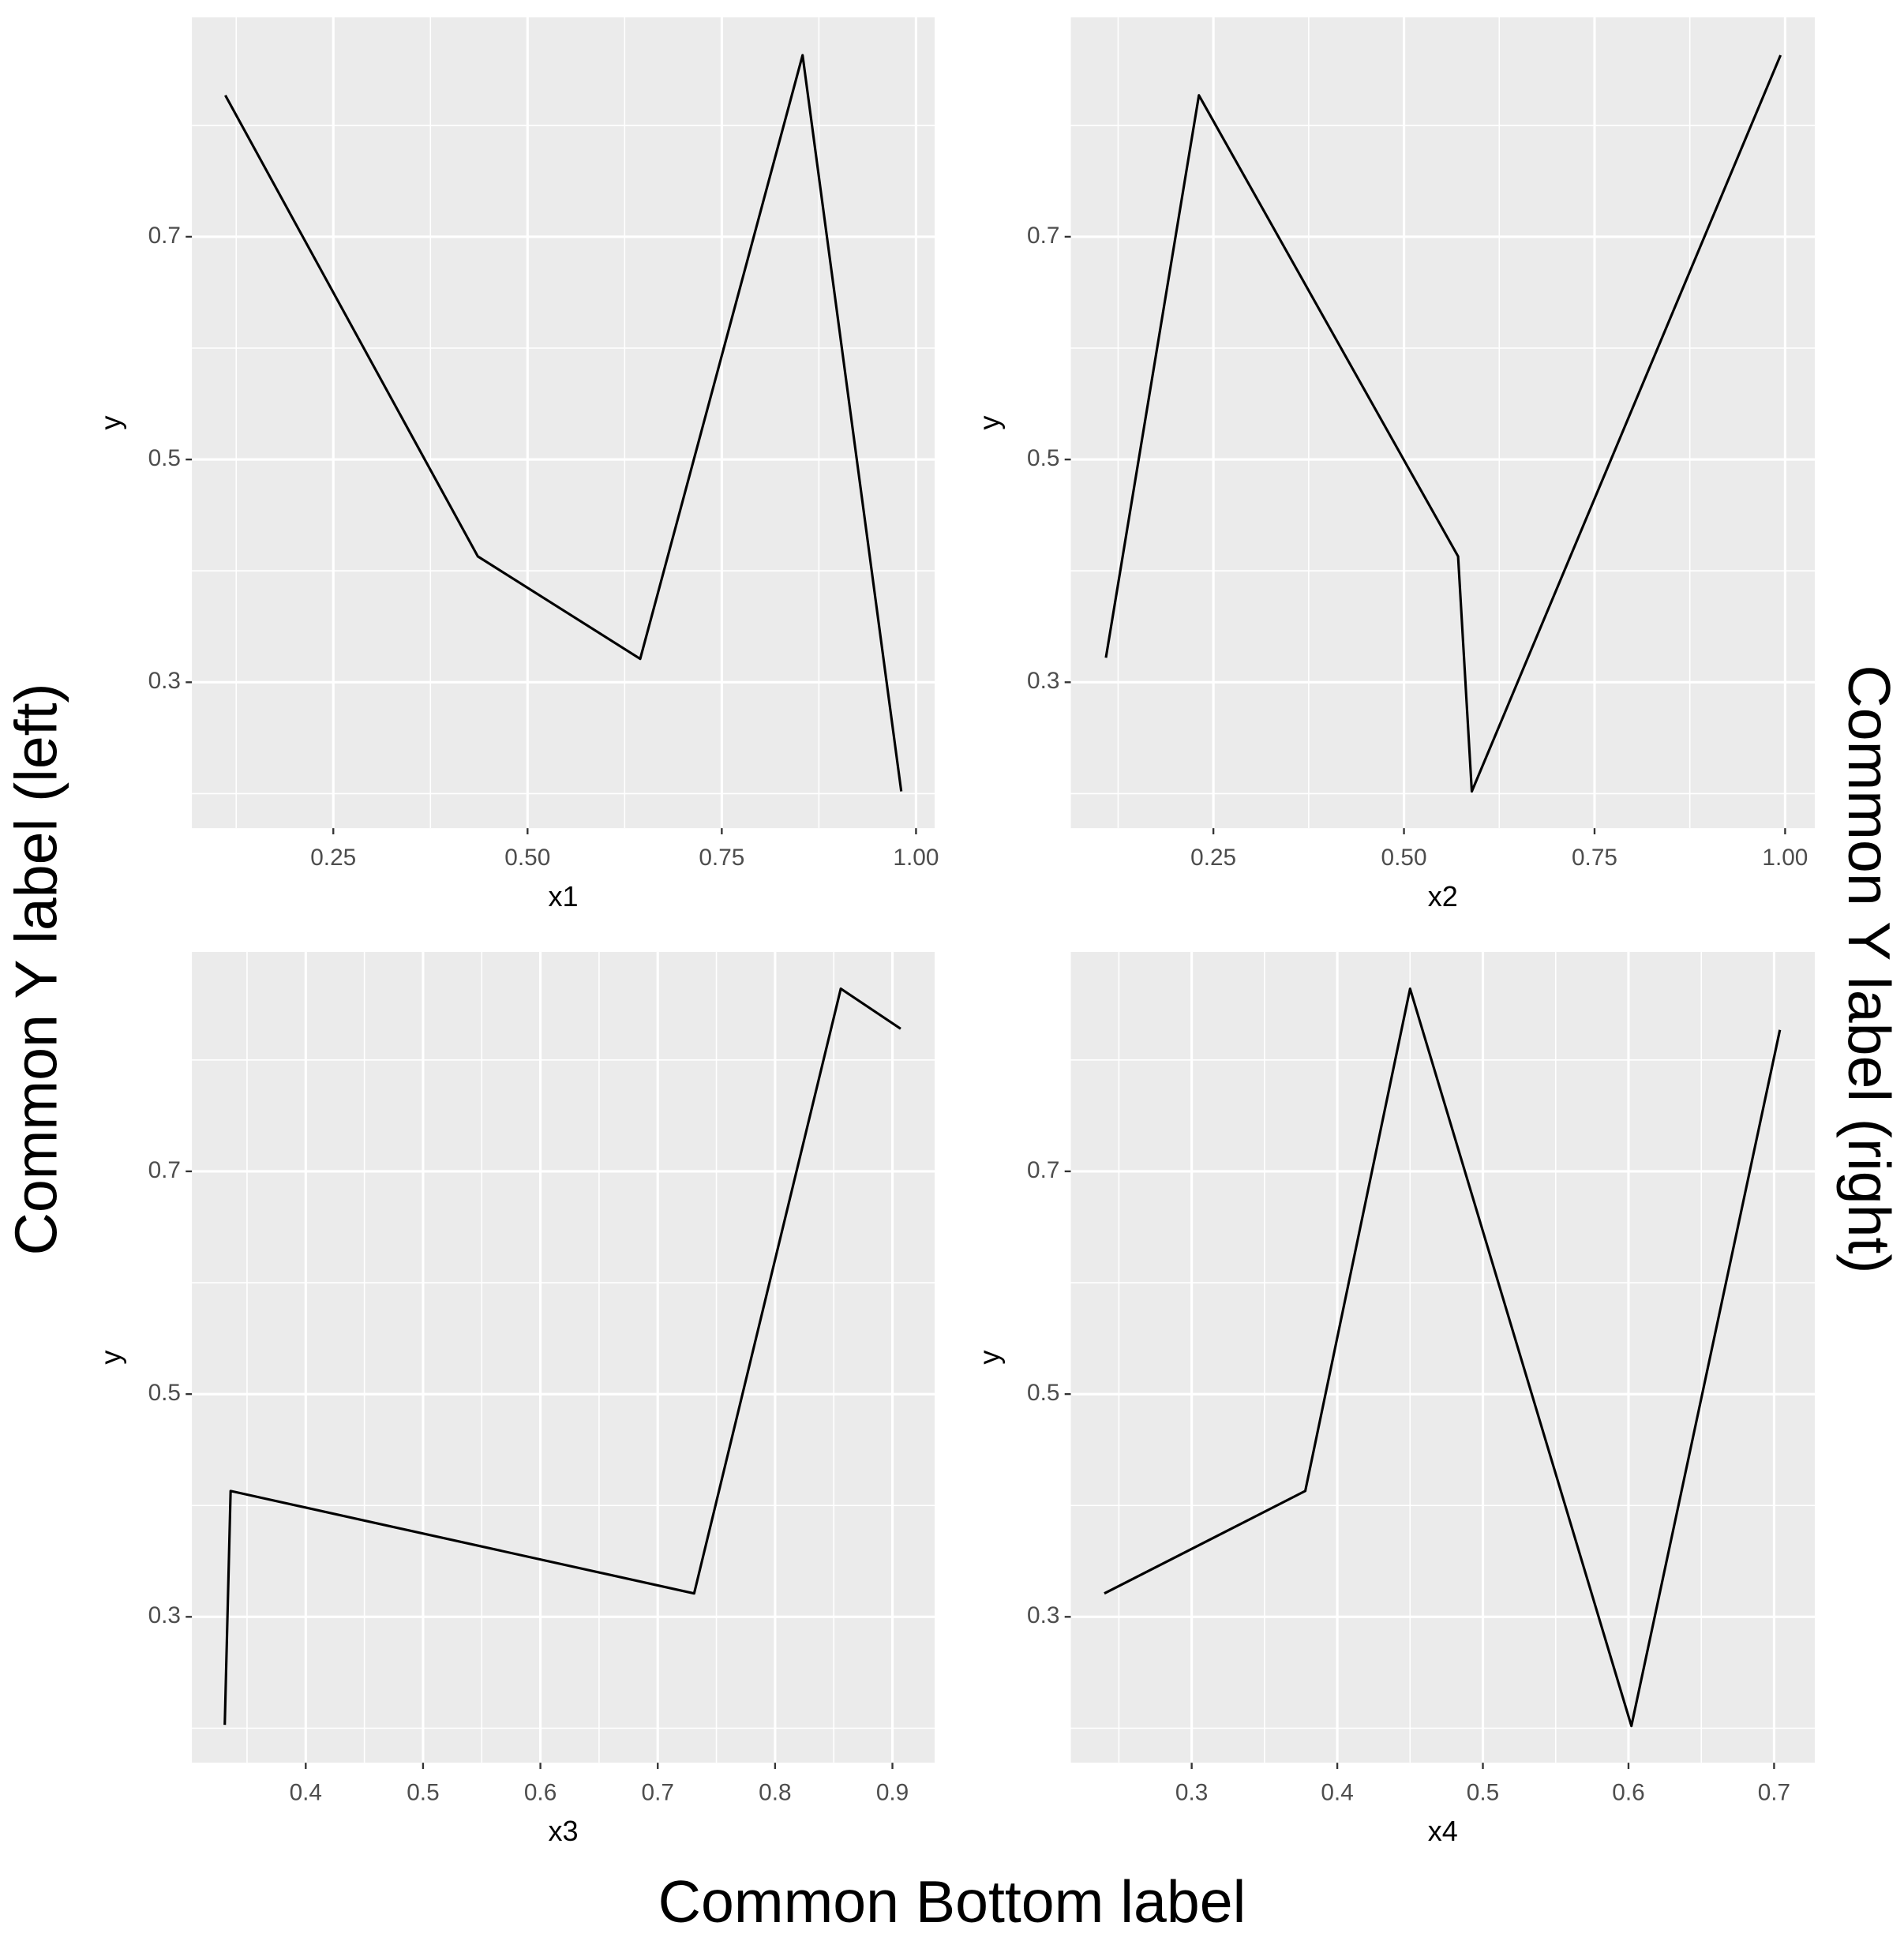 The width and height of the screenshot is (1904, 1941). I want to click on x-axis-title: x4, so click(1443, 1831).